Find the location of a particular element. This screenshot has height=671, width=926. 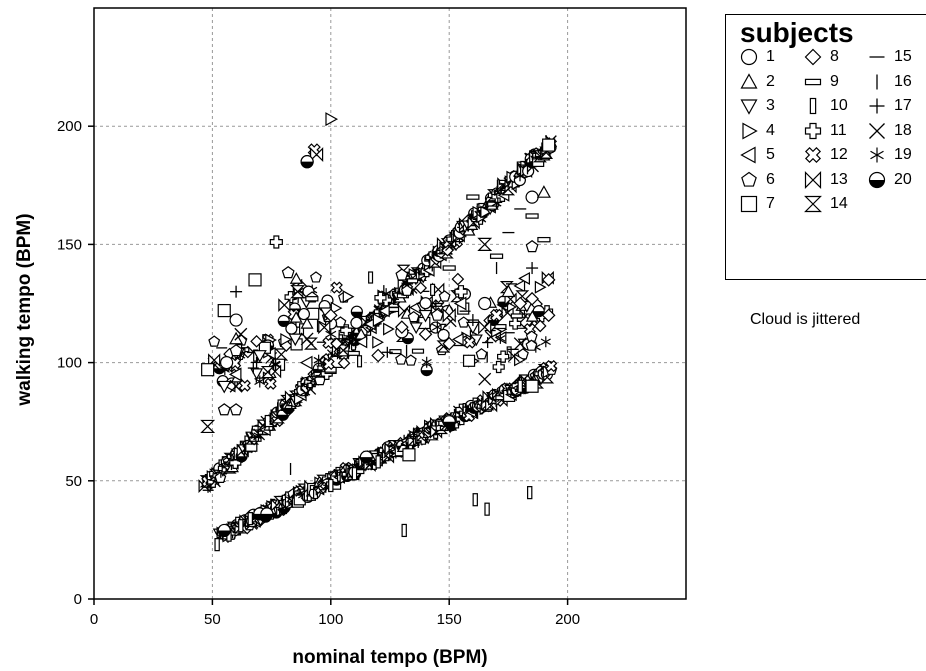

legend-marker-hourglass is located at coordinates (813, 204).